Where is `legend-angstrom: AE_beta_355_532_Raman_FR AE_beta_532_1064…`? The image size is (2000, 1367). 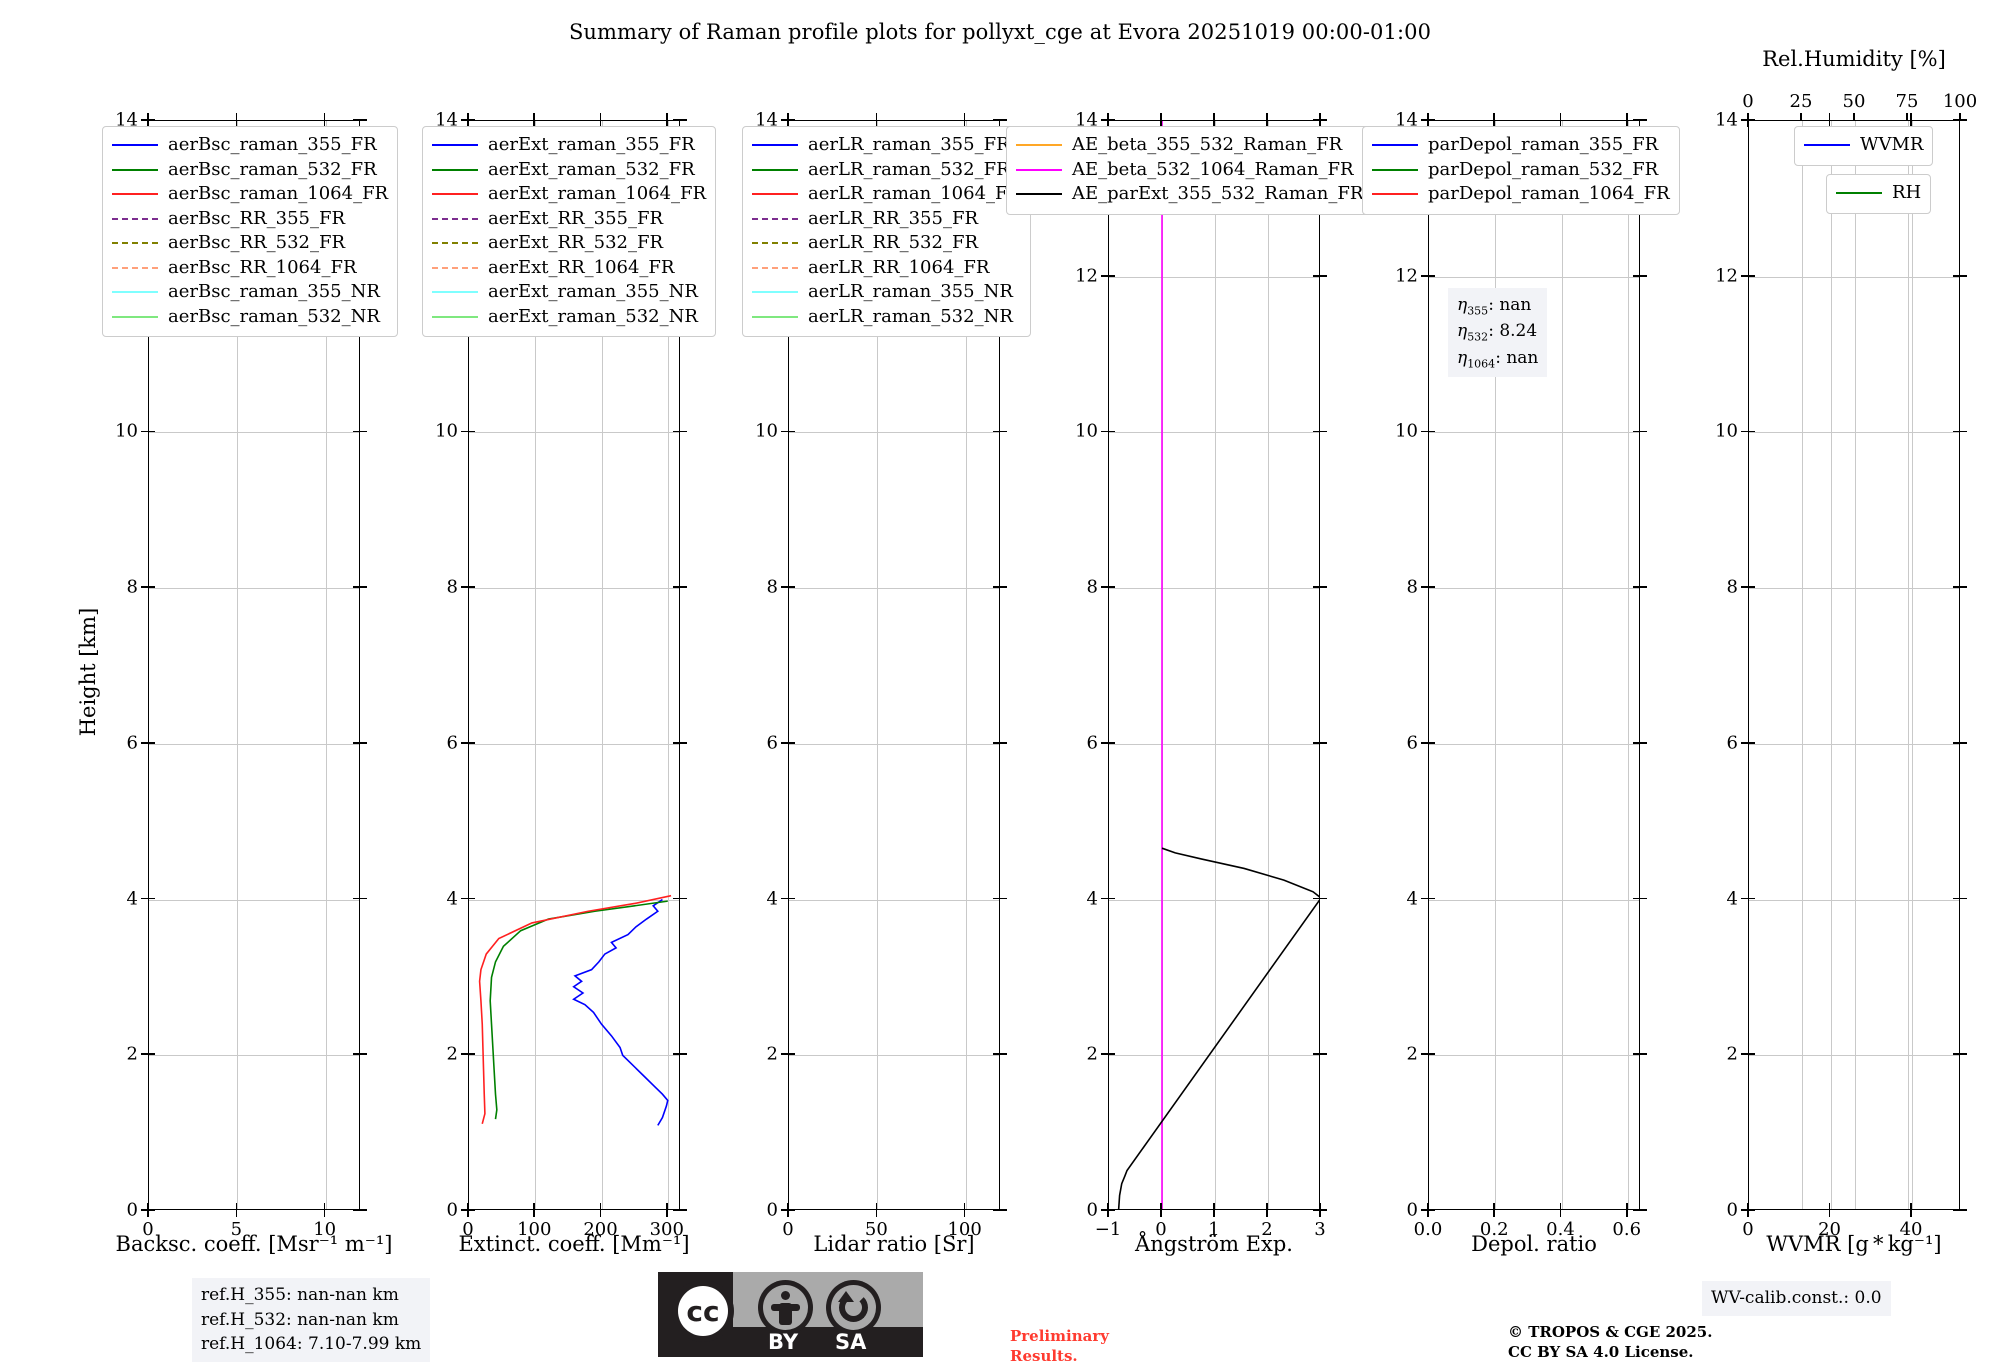 legend-angstrom: AE_beta_355_532_Raman_FR AE_beta_532_1064… is located at coordinates (1190, 170).